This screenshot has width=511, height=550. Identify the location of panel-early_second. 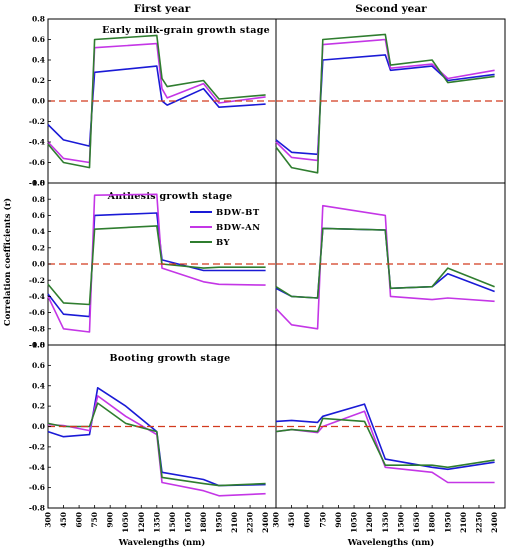
(390, 101).